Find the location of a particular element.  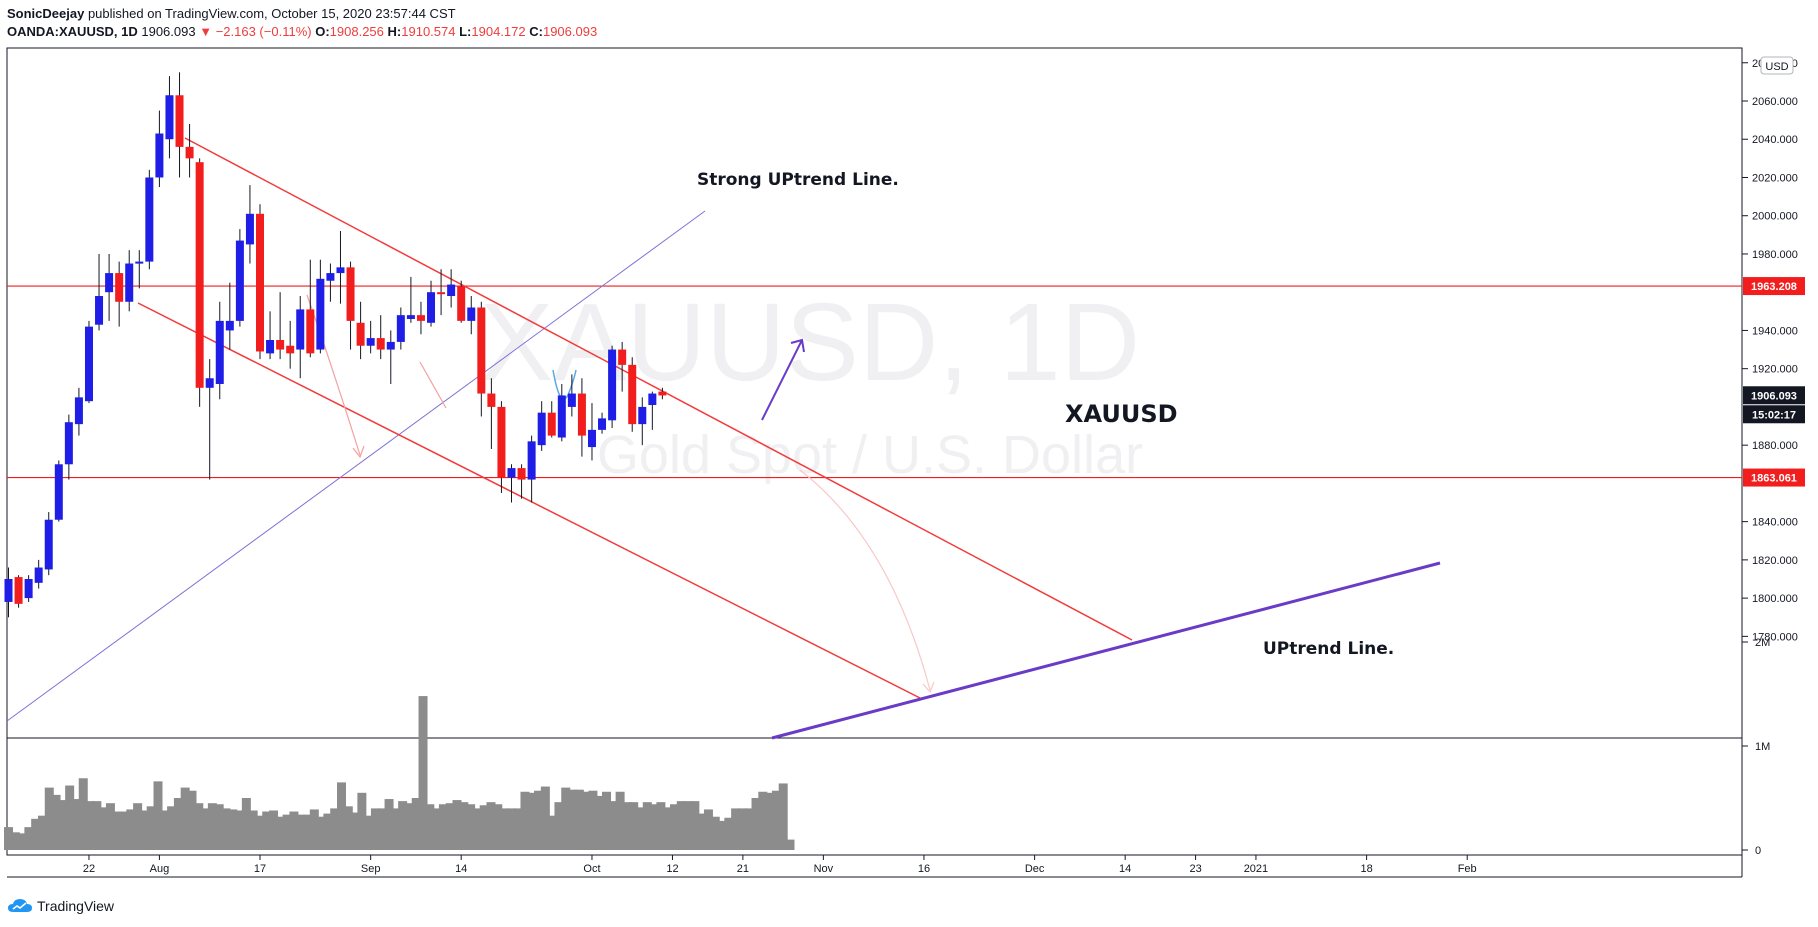

author-name: SonicDeejay is located at coordinates (46, 13).